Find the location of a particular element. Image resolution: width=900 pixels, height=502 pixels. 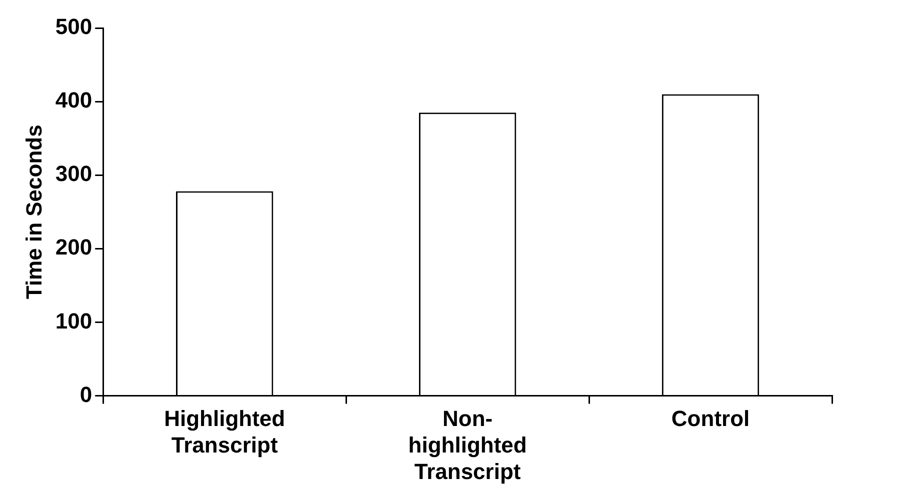

y-tick-label: 300 is located at coordinates (73, 173).